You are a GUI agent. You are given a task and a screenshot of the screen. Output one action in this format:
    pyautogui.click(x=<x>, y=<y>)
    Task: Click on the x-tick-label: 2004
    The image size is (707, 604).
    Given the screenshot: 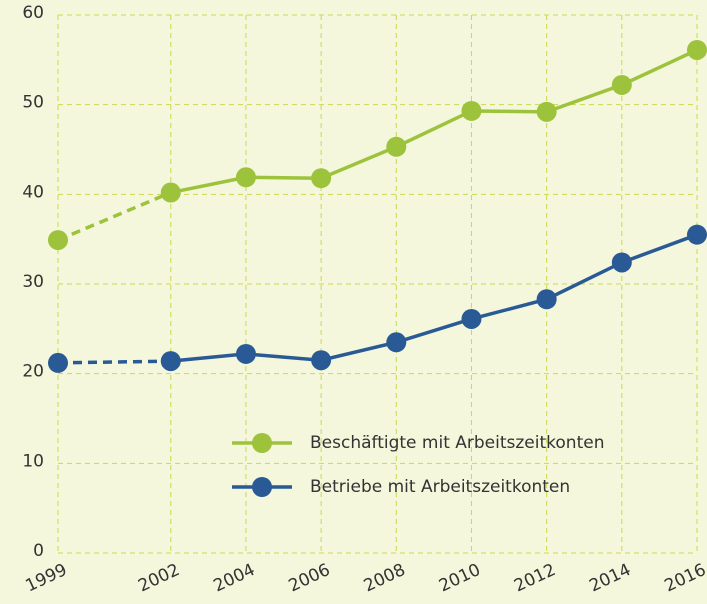 What is the action you would take?
    pyautogui.click(x=235, y=578)
    